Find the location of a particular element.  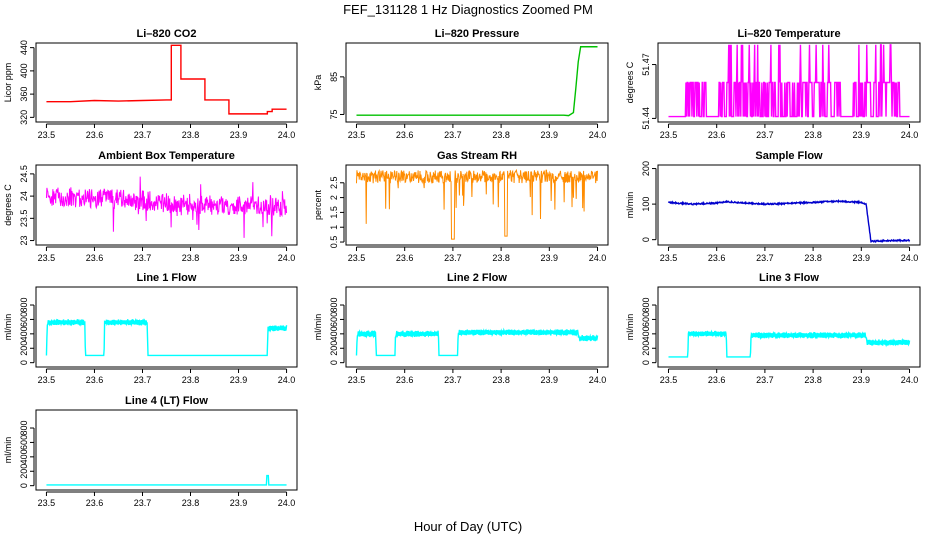

y-tick-label: 360 is located at coordinates (24, 94).